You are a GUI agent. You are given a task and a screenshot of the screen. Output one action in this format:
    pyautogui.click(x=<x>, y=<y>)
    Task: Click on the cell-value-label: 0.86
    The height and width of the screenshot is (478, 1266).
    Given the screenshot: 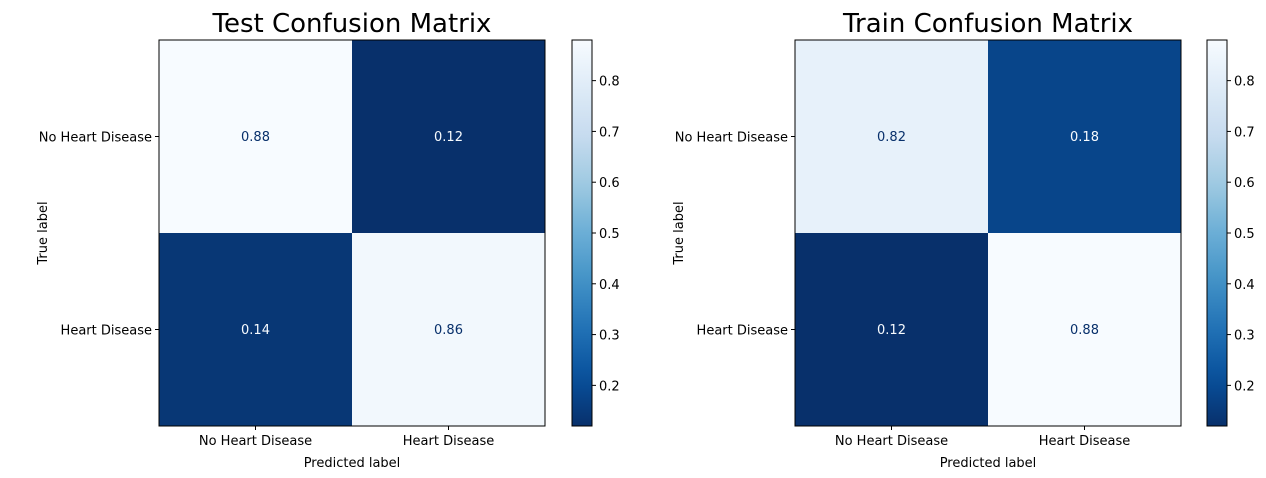 What is the action you would take?
    pyautogui.click(x=448, y=330)
    